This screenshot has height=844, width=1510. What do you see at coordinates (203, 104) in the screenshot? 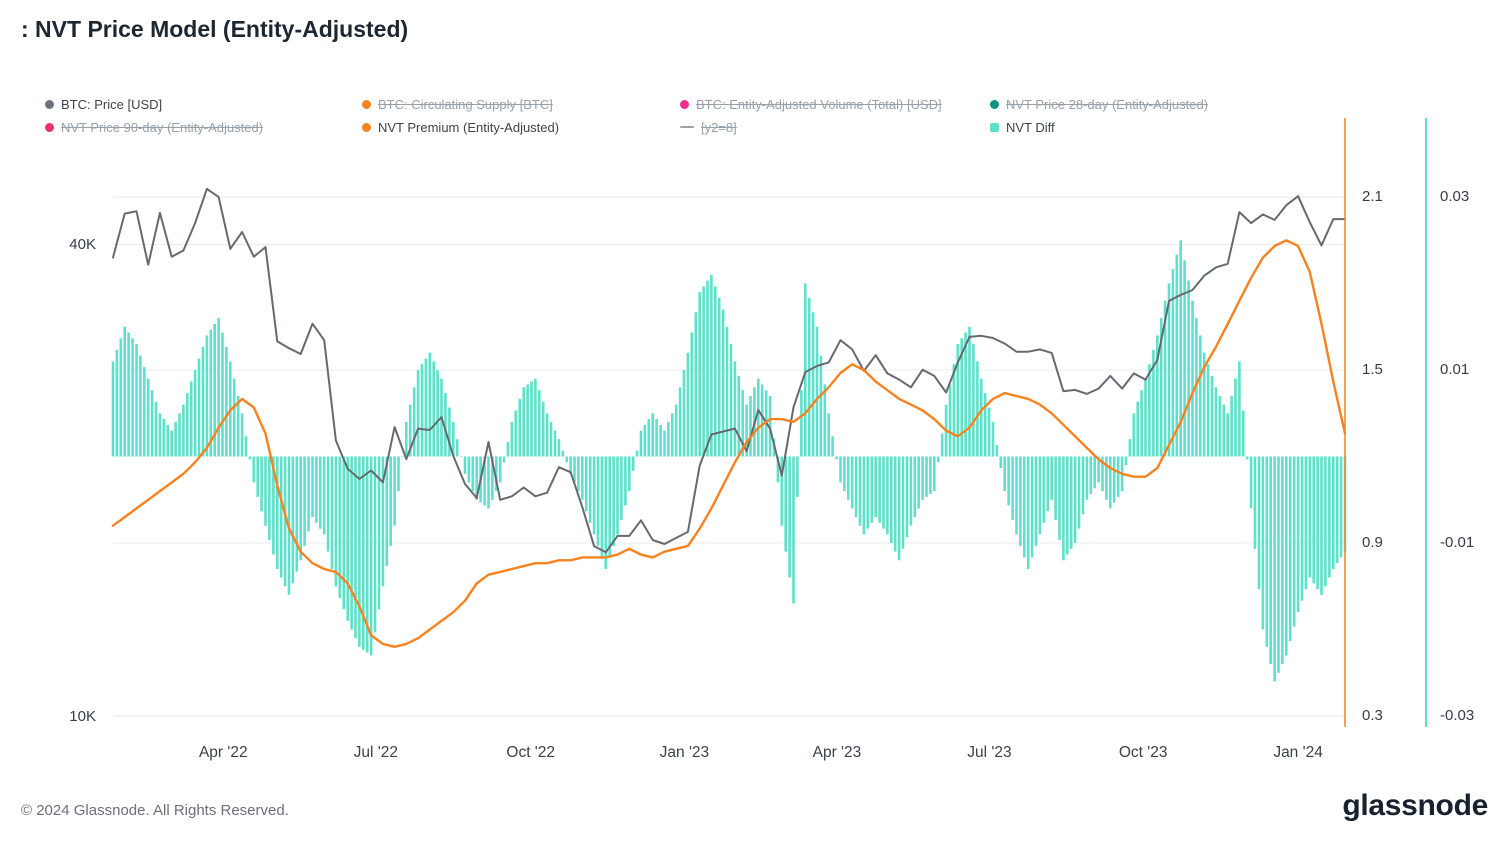
I see `legend-item-btc-price: BTC: Price [USD]` at bounding box center [203, 104].